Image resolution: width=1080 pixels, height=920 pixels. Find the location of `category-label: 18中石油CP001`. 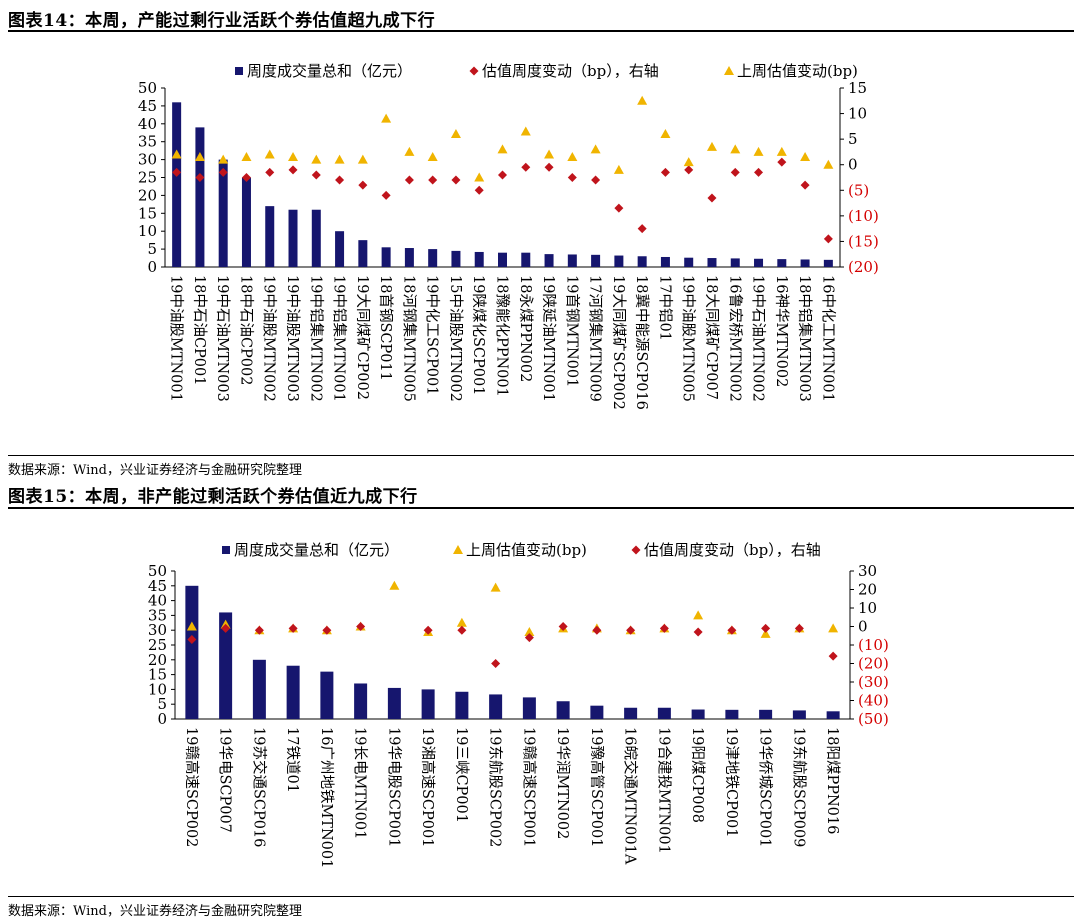

category-label: 18中石油CP001 is located at coordinates (199, 330).